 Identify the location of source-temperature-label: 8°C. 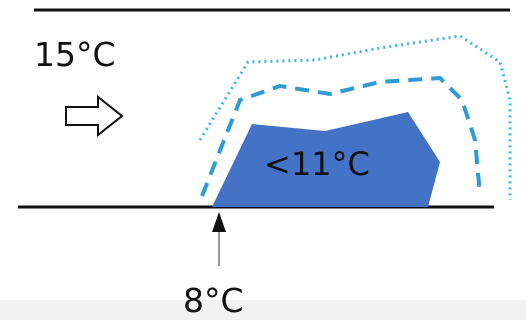
(213, 300).